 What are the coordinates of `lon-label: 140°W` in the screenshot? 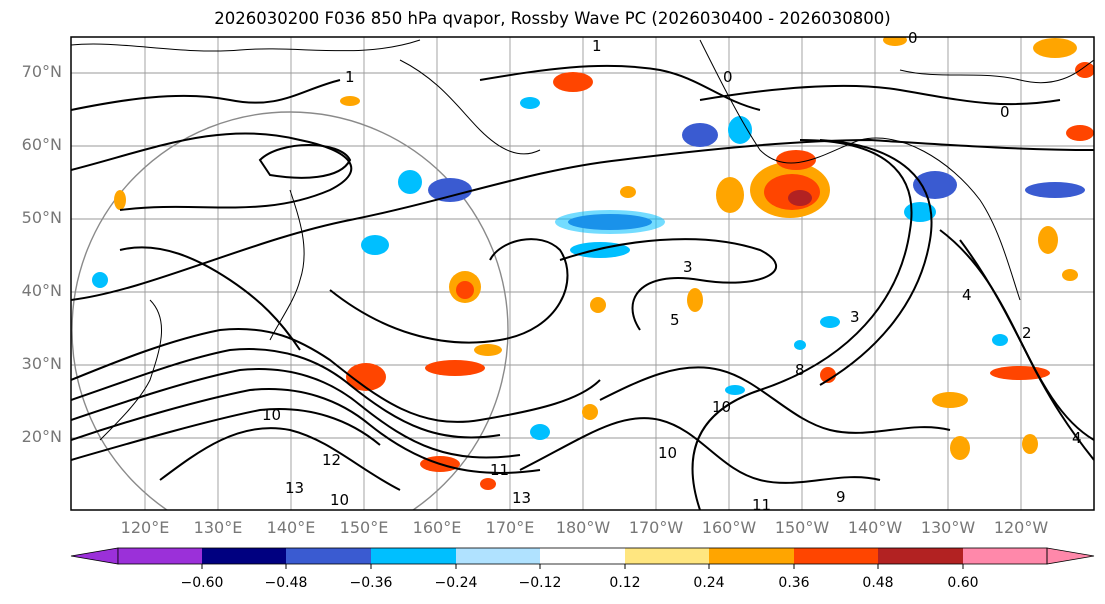 It's located at (875, 527).